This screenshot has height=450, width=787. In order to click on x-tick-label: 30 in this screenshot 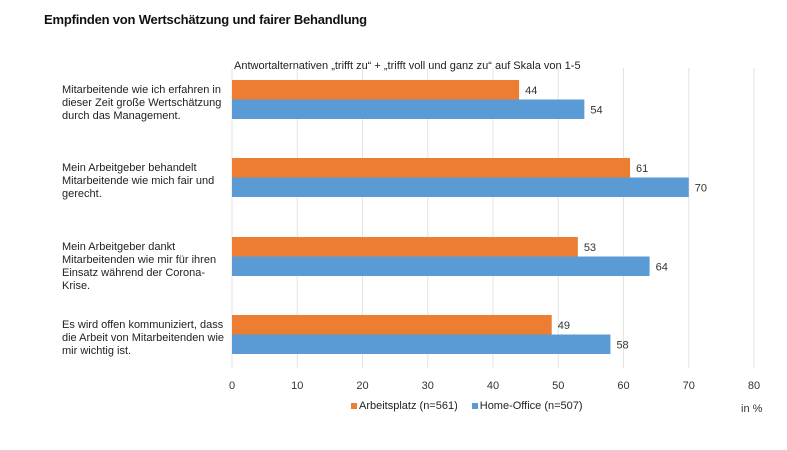, I will do `click(428, 386)`.